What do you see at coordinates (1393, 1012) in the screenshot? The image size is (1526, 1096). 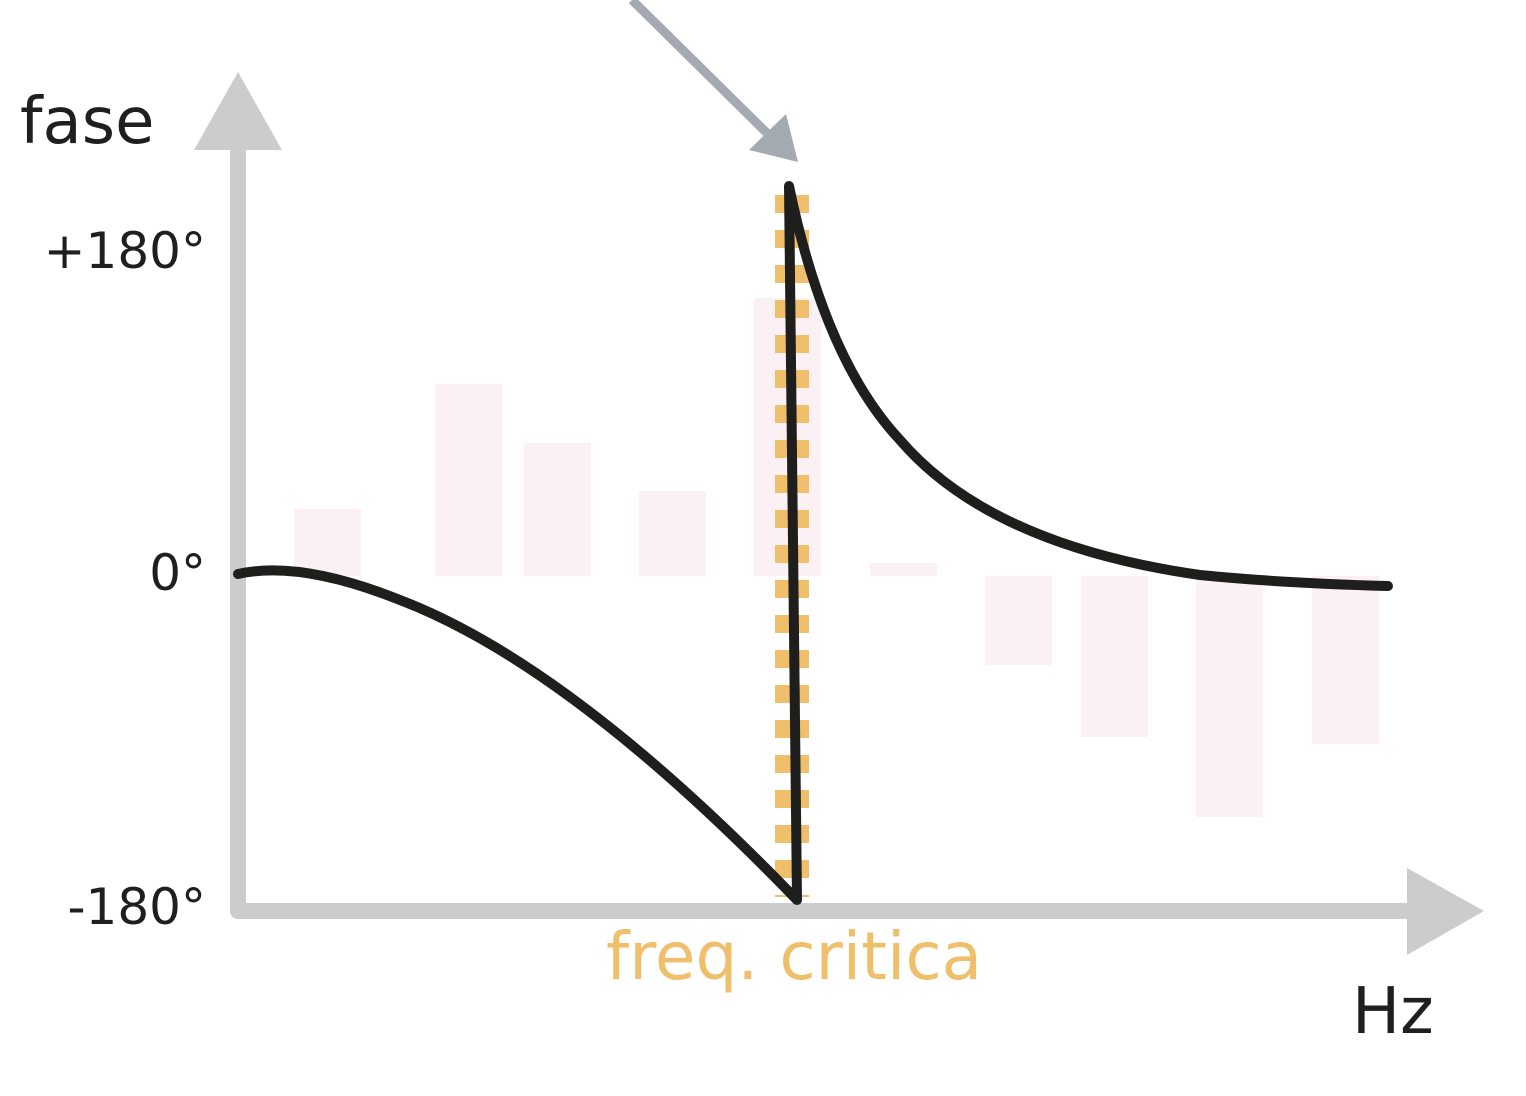 I see `x-axis-title: Hz` at bounding box center [1393, 1012].